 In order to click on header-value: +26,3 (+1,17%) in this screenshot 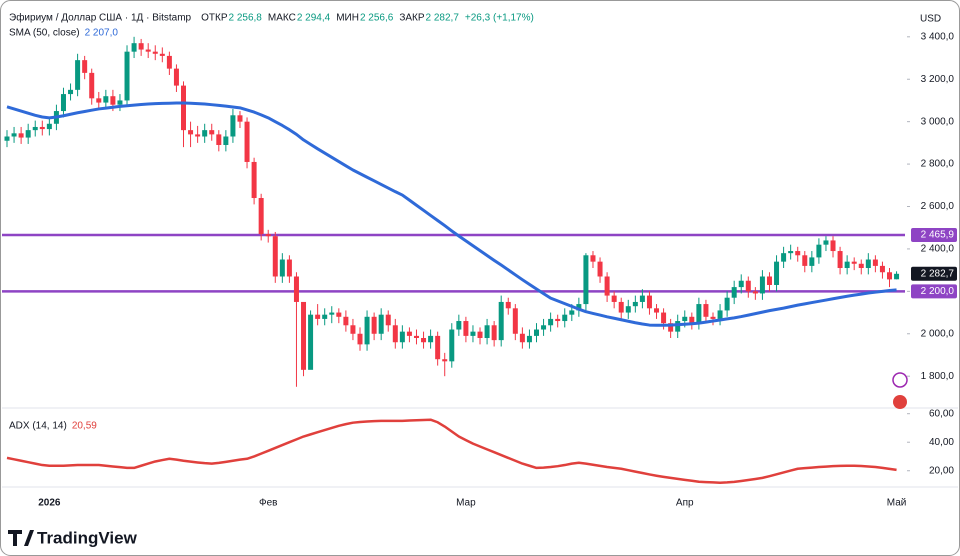, I will do `click(499, 18)`.